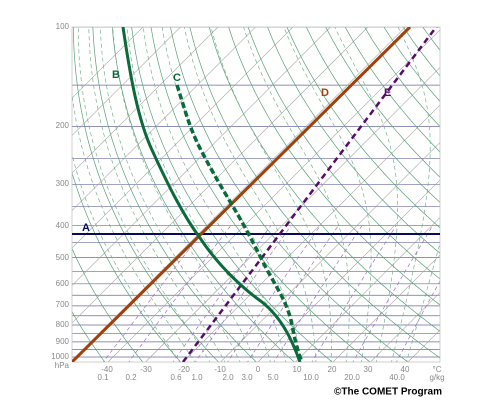  Describe the element at coordinates (103, 377) in the screenshot. I see `mixing-ratio-label: 0.1` at that location.